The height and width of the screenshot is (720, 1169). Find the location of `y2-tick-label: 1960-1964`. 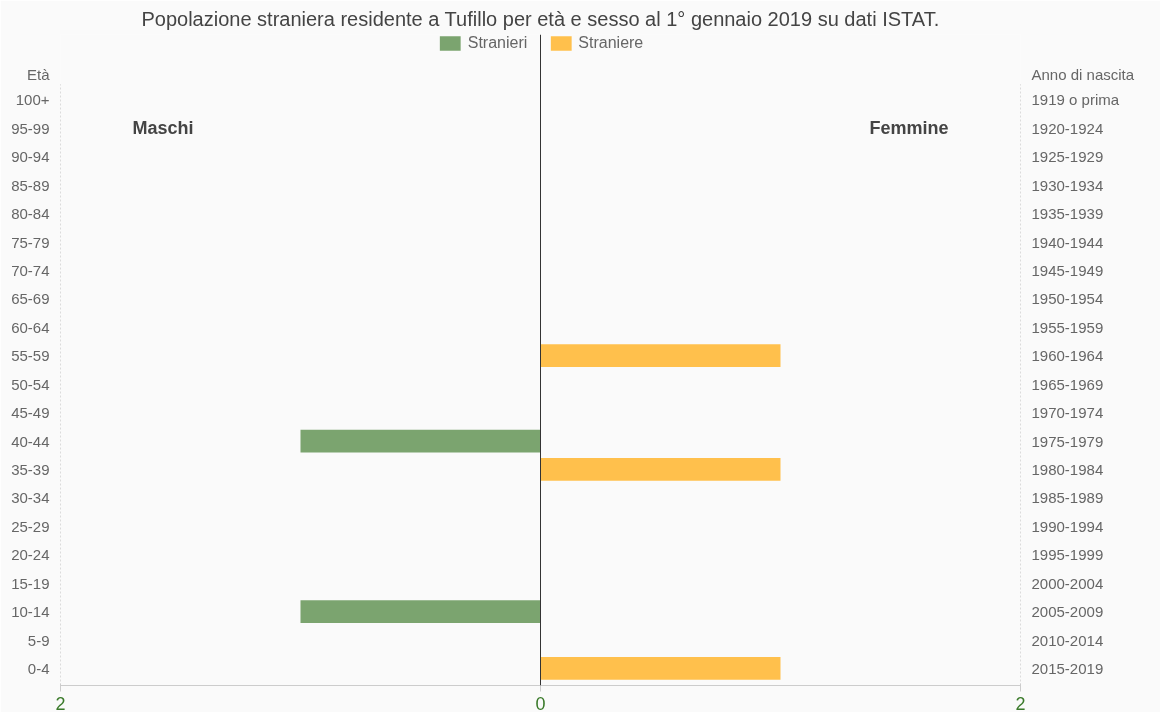

y2-tick-label: 1960-1964 is located at coordinates (1067, 356).